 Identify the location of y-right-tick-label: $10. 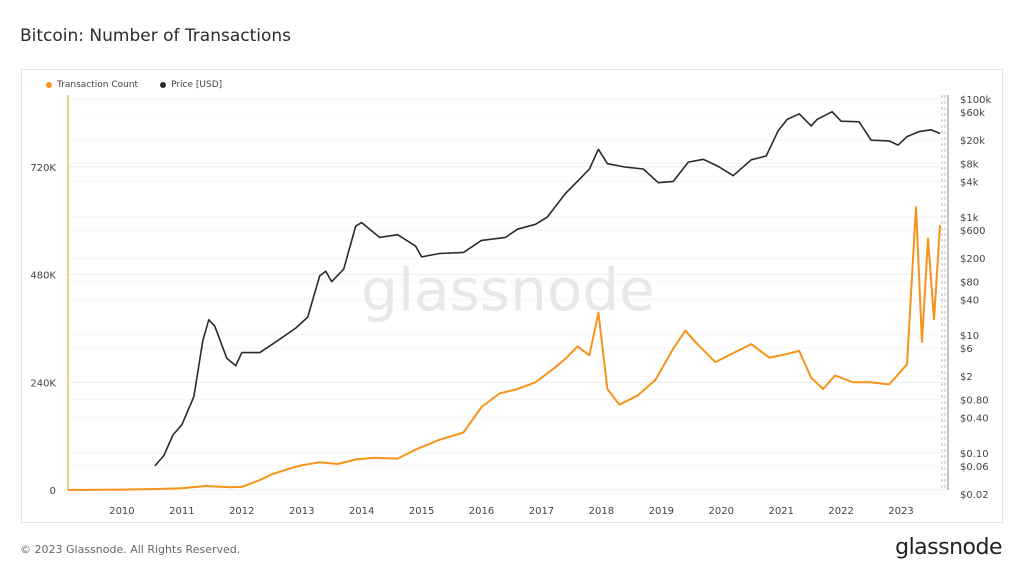
(969, 336).